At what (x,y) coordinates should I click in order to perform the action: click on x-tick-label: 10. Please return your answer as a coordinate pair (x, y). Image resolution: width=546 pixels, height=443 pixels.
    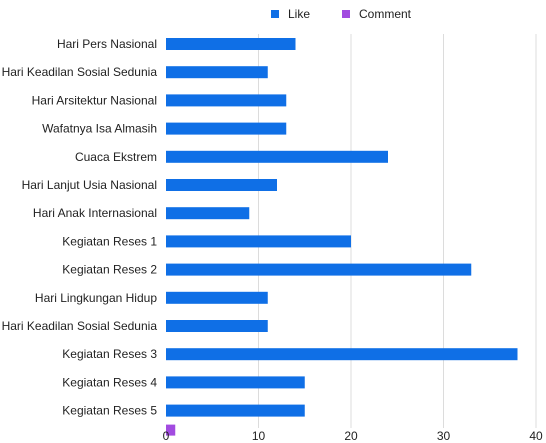
    Looking at the image, I should click on (259, 436).